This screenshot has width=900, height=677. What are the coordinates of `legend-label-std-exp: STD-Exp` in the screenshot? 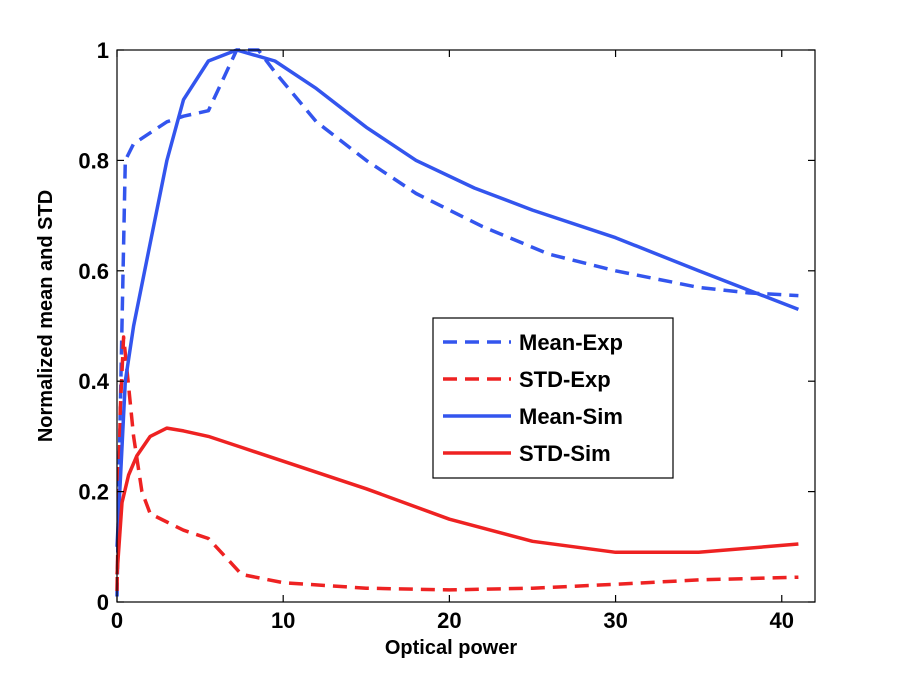 It's located at (565, 379).